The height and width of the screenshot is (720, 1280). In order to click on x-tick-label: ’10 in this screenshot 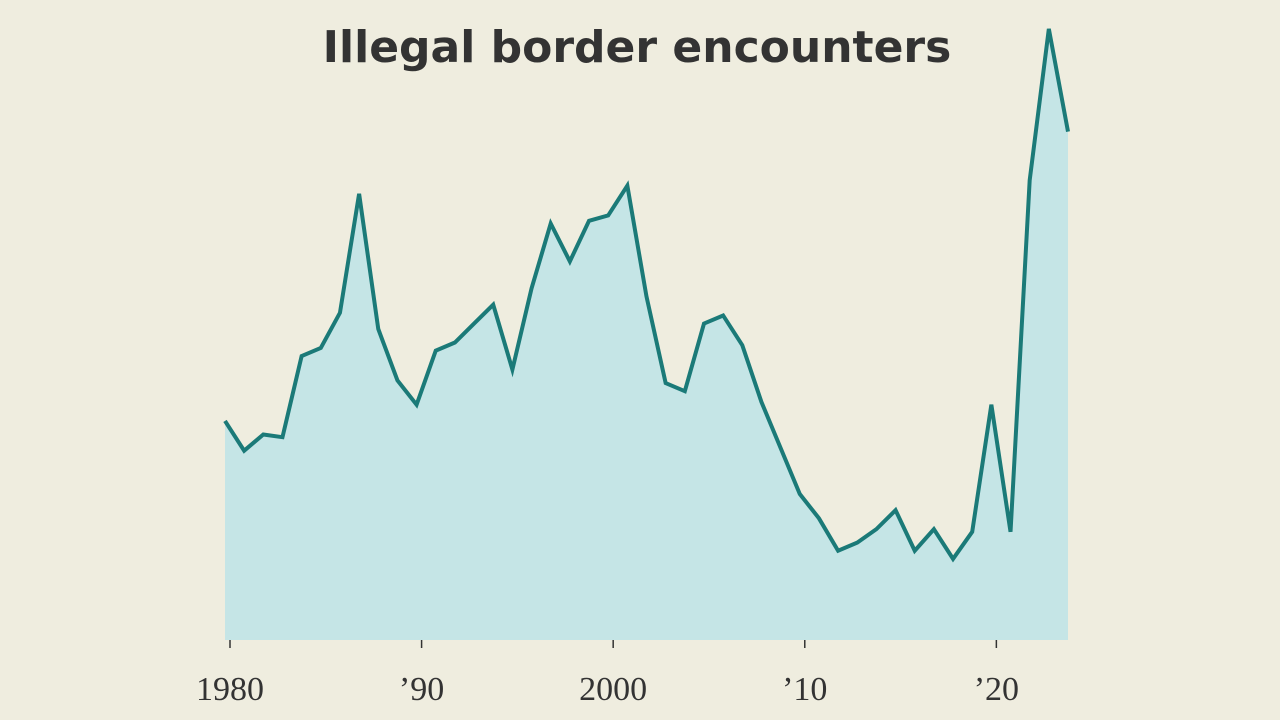, I will do `click(804, 689)`.